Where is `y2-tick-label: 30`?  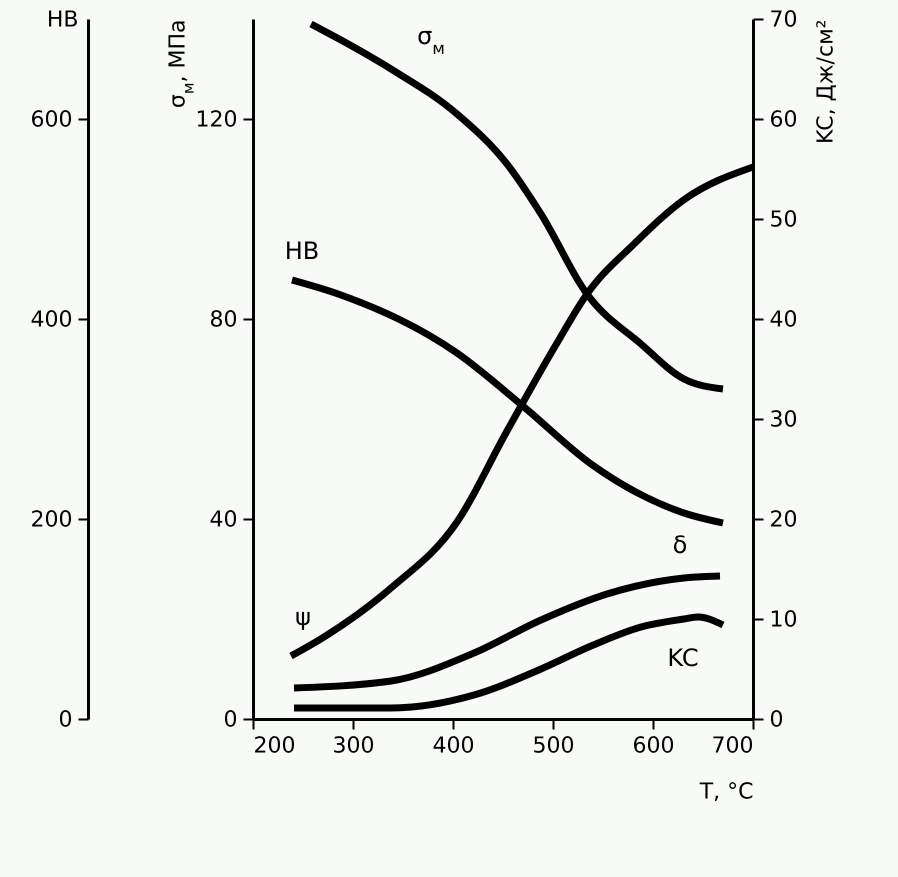
y2-tick-label: 30 is located at coordinates (784, 420).